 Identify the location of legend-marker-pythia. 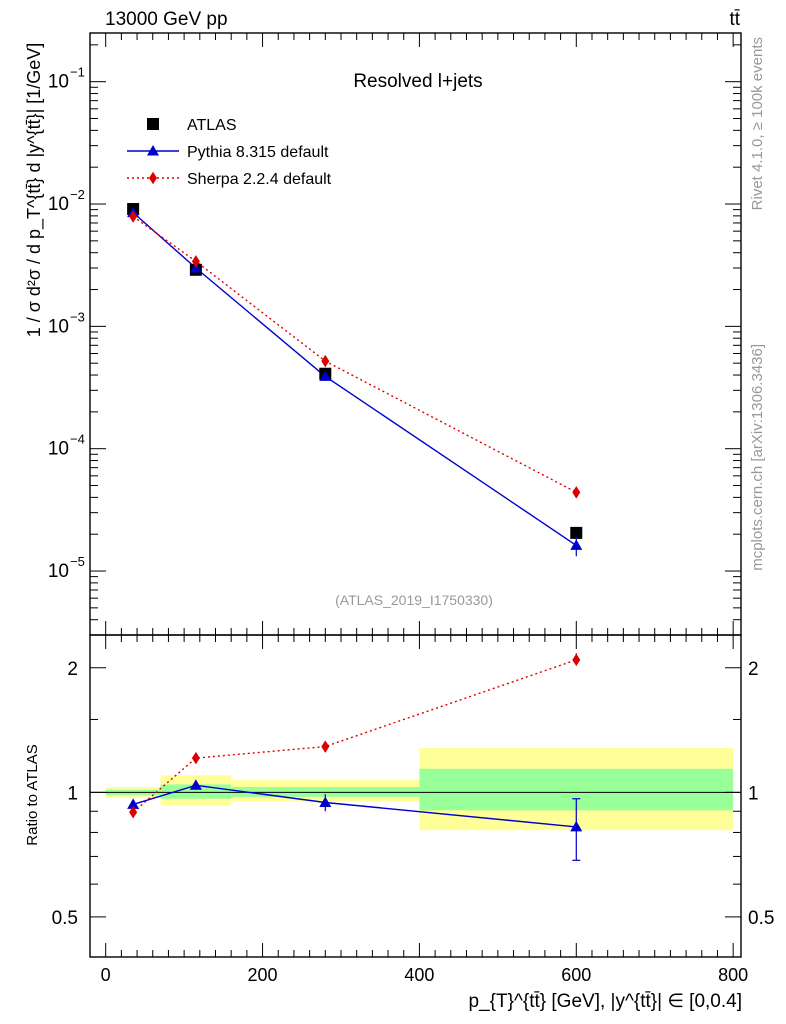
(153, 150).